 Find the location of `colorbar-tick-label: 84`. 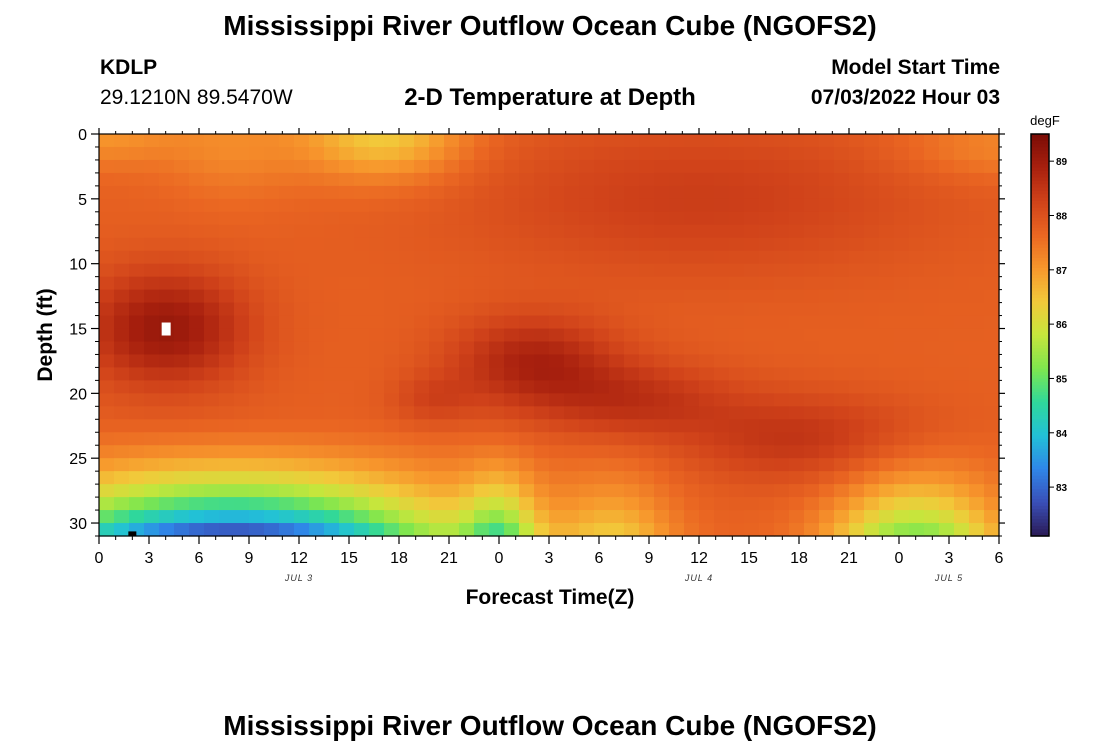

colorbar-tick-label: 84 is located at coordinates (1062, 434).